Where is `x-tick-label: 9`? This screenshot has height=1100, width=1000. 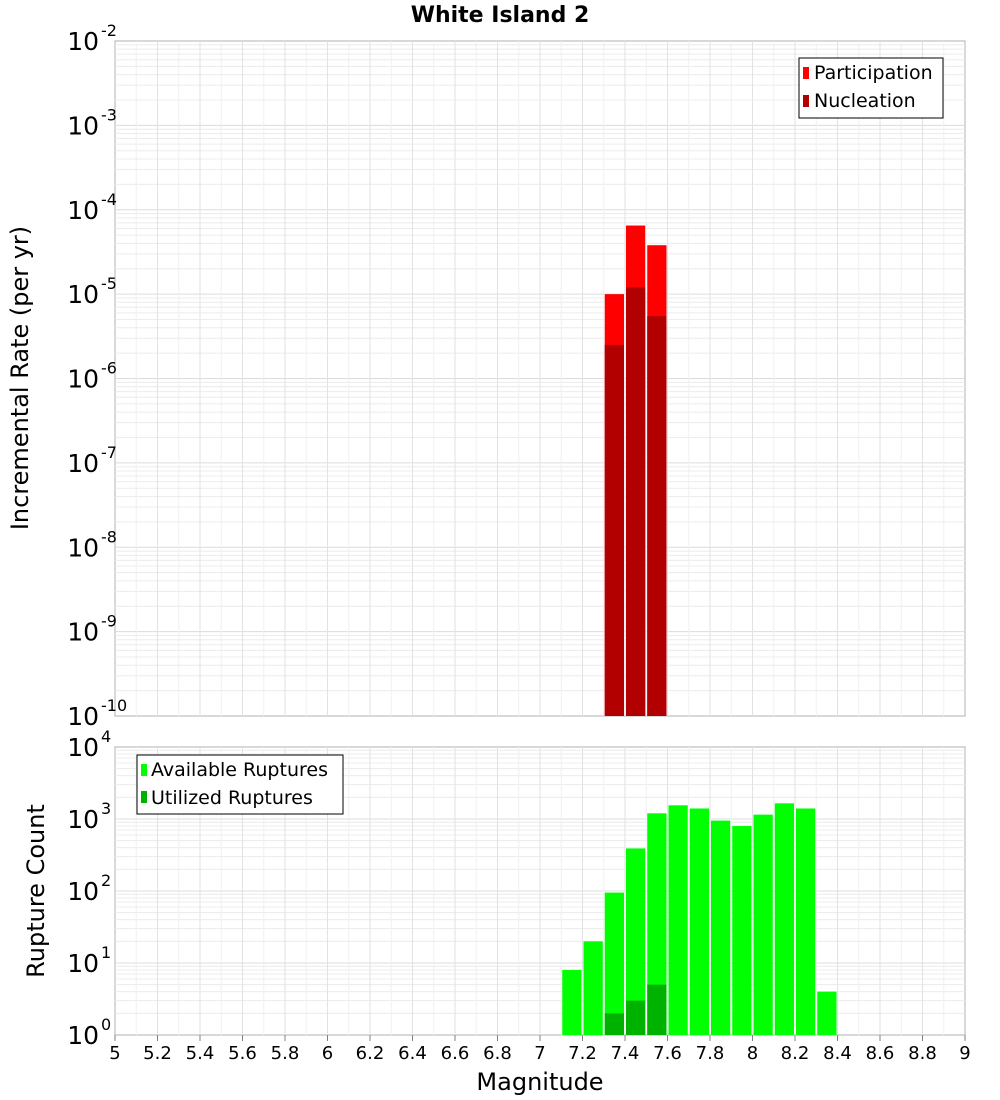 x-tick-label: 9 is located at coordinates (964, 1053).